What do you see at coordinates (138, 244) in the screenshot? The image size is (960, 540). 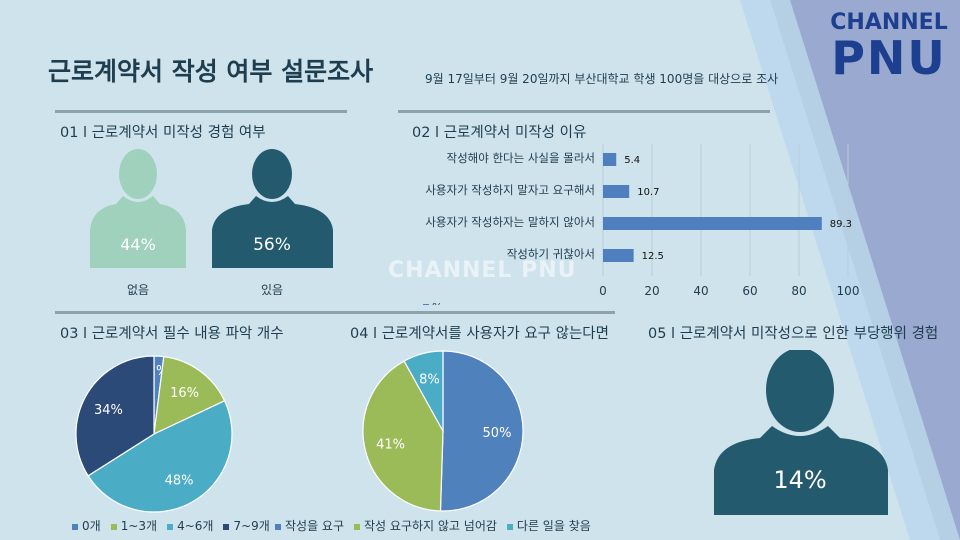 I see `pictogram-value-none: 44%` at bounding box center [138, 244].